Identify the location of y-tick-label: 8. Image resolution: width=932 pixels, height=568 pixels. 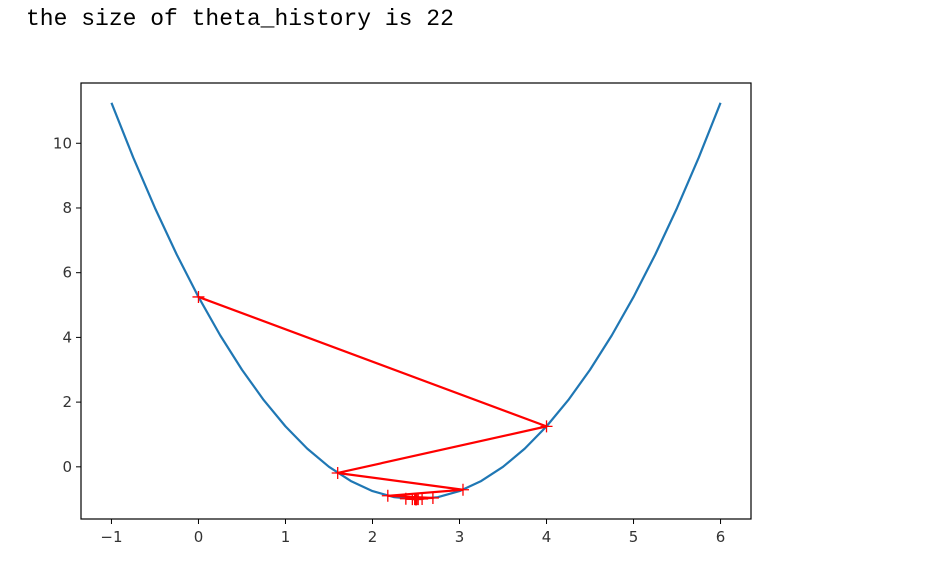
(67, 208).